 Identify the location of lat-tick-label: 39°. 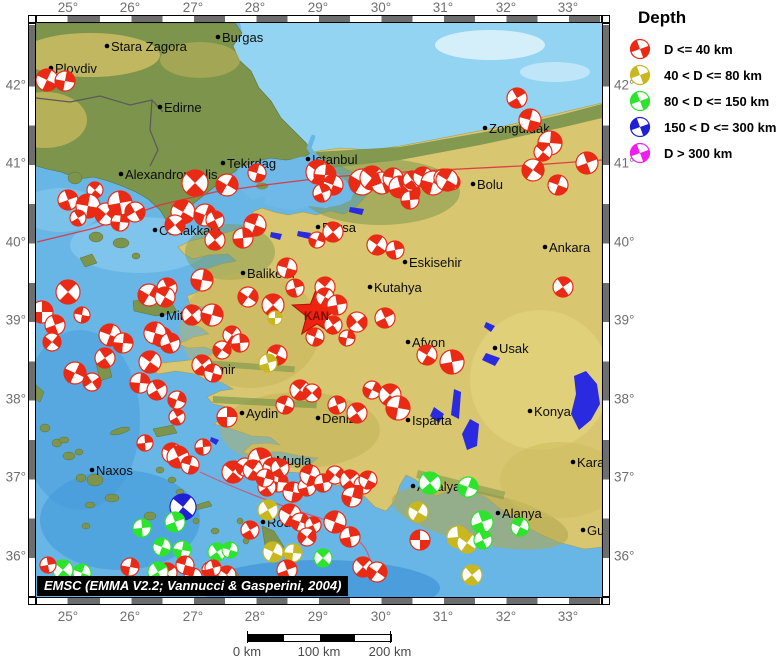
(624, 320).